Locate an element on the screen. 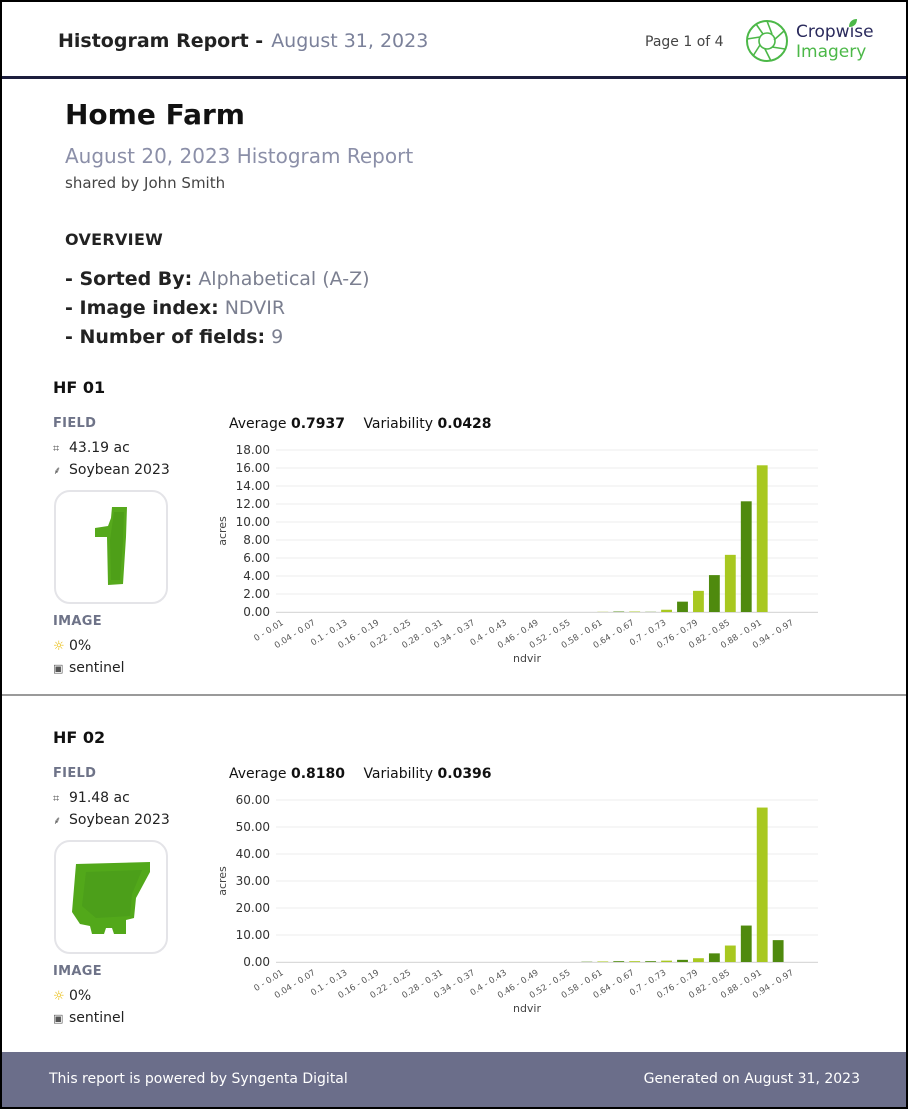 The width and height of the screenshot is (908, 1109). average-label: Average is located at coordinates (258, 774).